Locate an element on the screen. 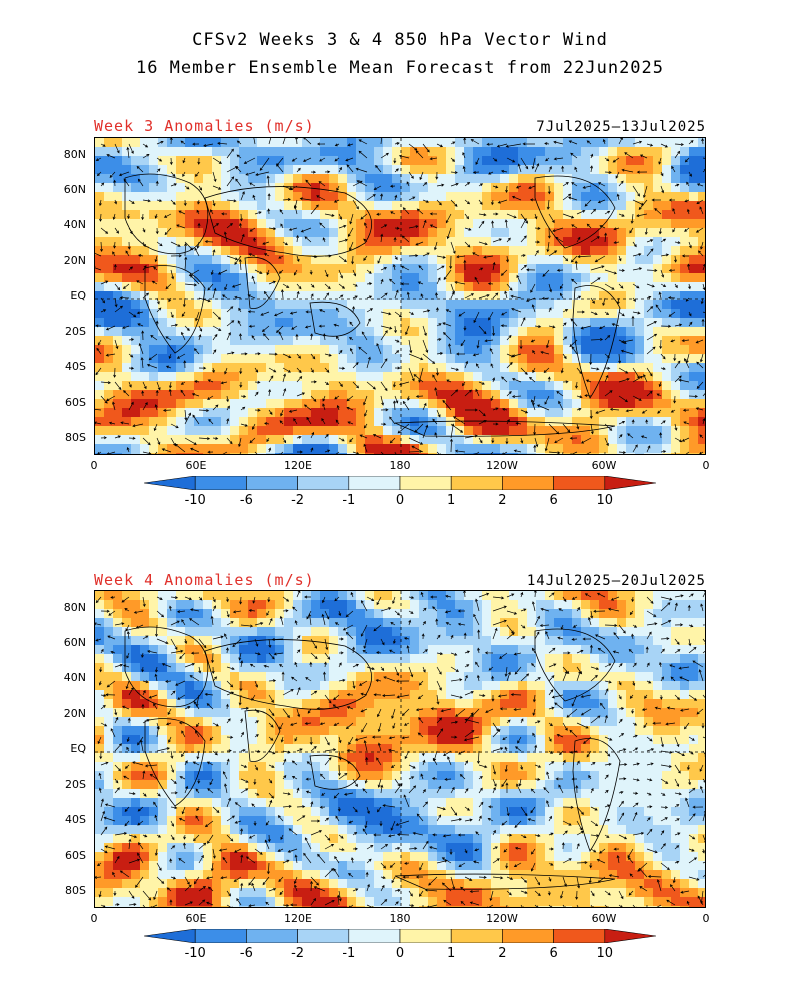  figure-title-line1: CFSv2 Weeks 3 & 4 850 hPa Vector Wind is located at coordinates (400, 40).